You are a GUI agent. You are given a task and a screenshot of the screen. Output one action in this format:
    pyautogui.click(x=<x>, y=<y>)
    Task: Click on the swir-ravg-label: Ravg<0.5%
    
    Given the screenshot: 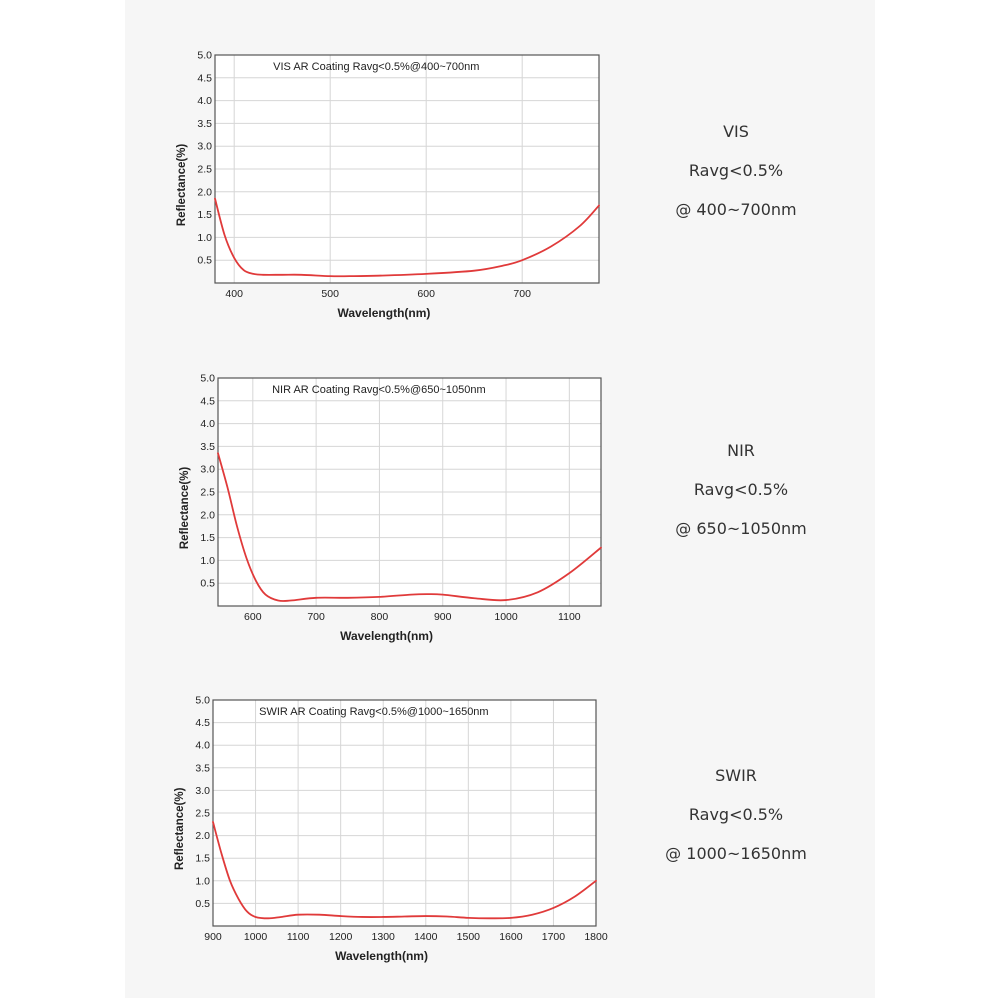 What is the action you would take?
    pyautogui.click(x=736, y=814)
    